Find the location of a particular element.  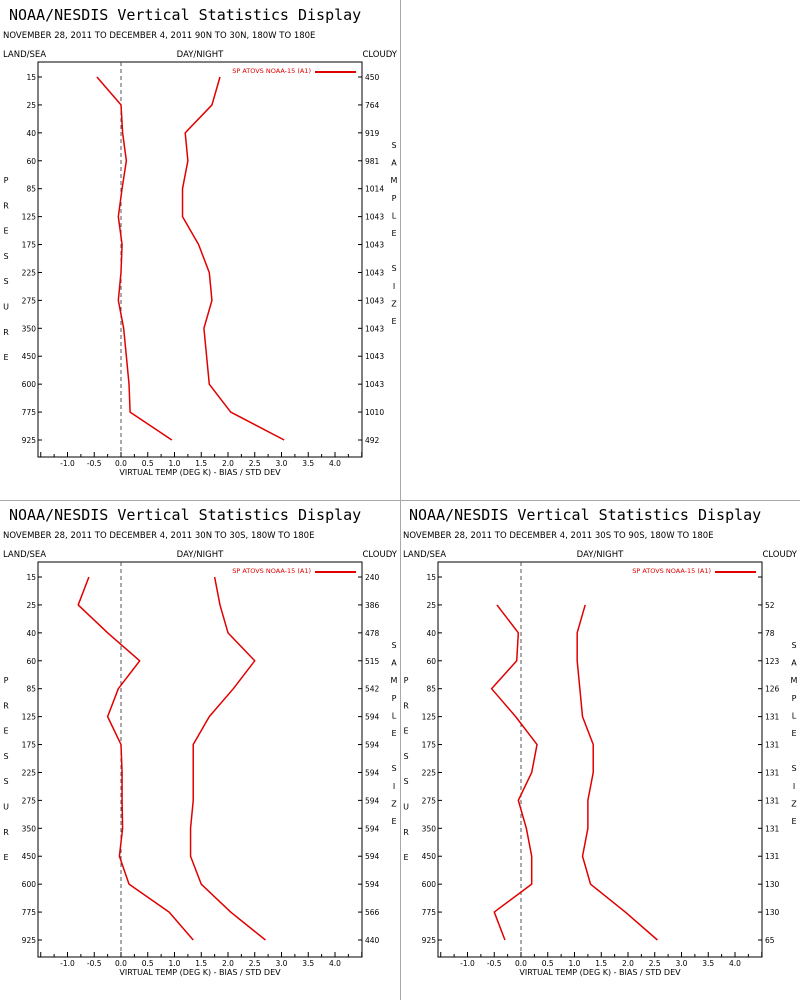

sample-size-label: 566 is located at coordinates (372, 912).